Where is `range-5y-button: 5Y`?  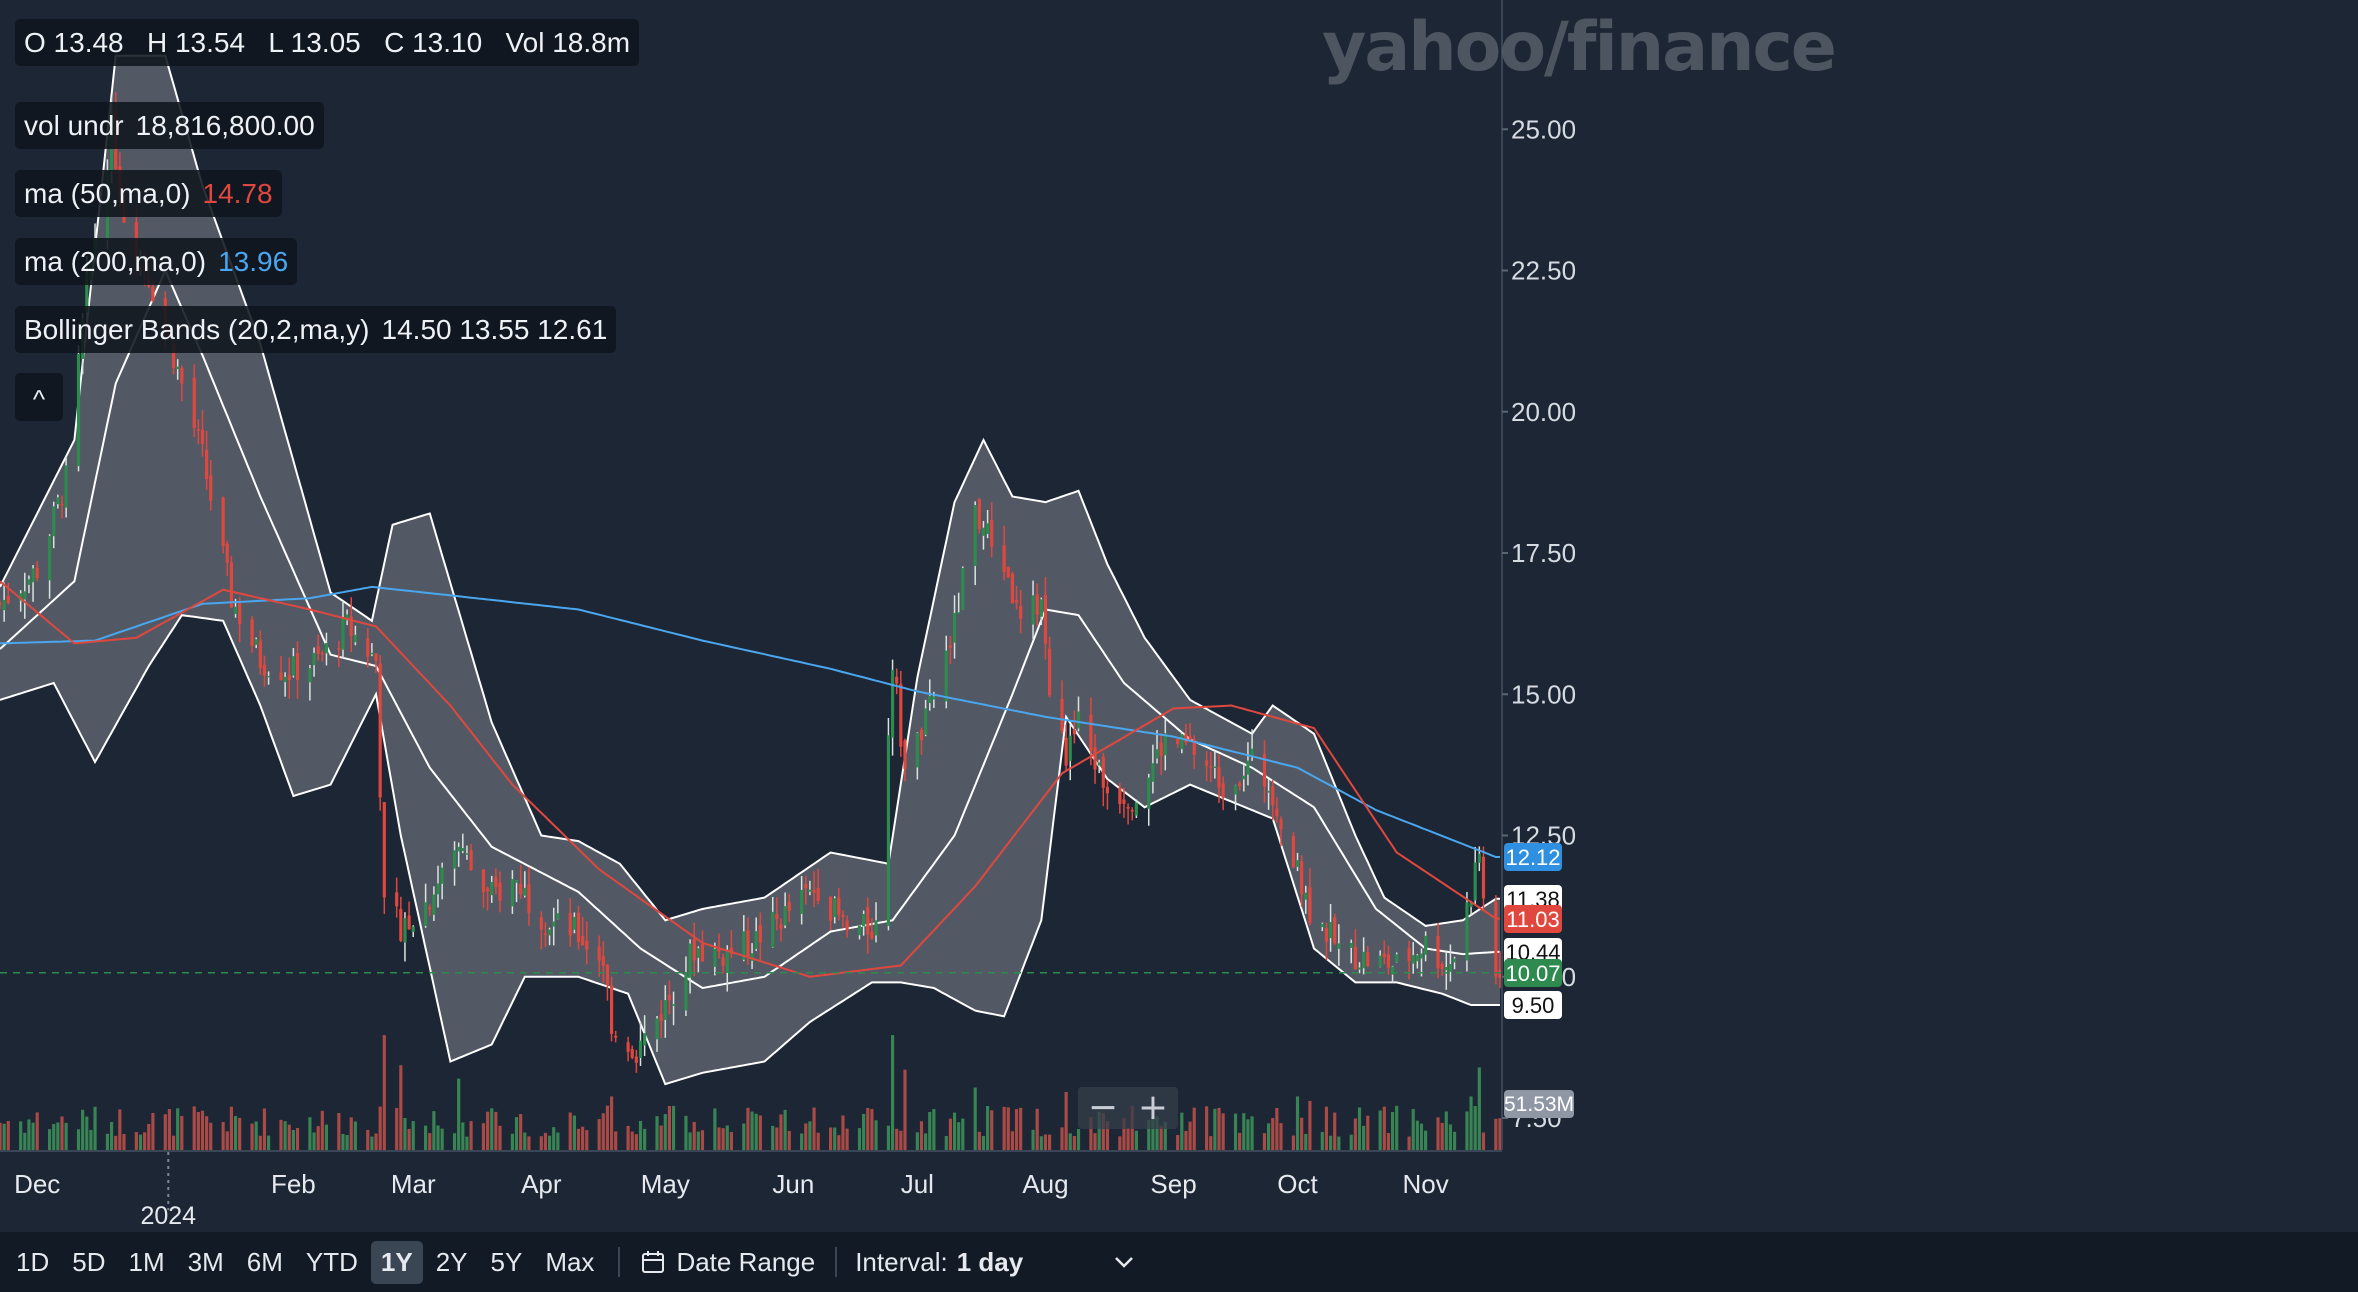 range-5y-button: 5Y is located at coordinates (506, 1261).